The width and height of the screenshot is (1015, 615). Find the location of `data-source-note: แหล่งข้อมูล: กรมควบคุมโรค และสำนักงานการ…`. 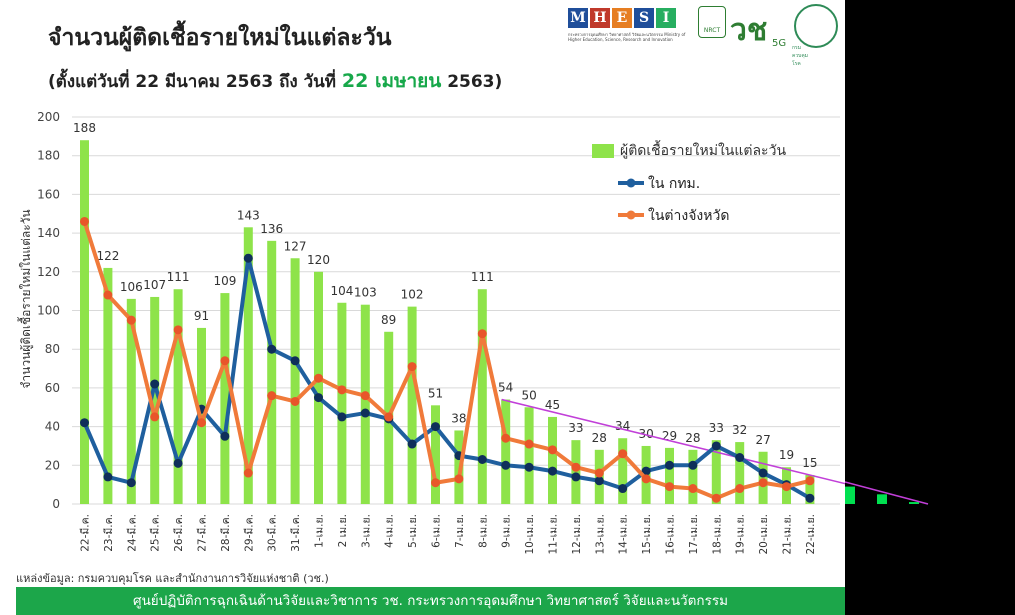

data-source-note: แหล่งข้อมูล: กรมควบคุมโรค และสำนักงานการ… is located at coordinates (172, 578).